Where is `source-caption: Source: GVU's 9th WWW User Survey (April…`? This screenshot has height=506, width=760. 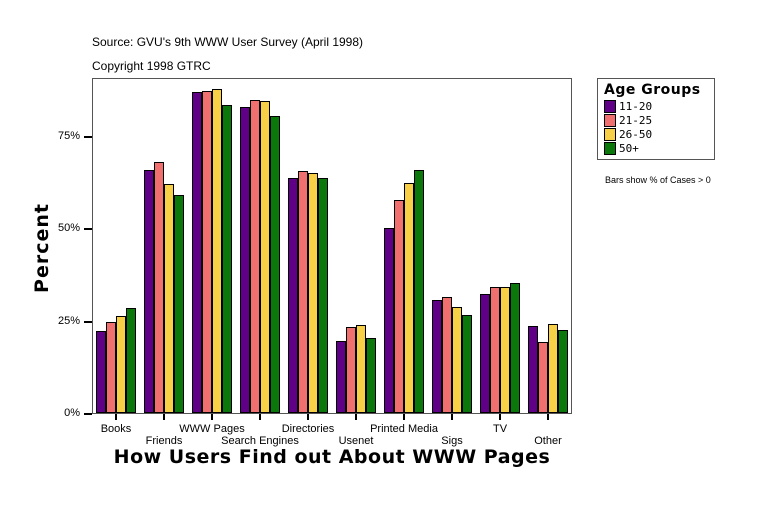 source-caption: Source: GVU's 9th WWW User Survey (April… is located at coordinates (228, 42).